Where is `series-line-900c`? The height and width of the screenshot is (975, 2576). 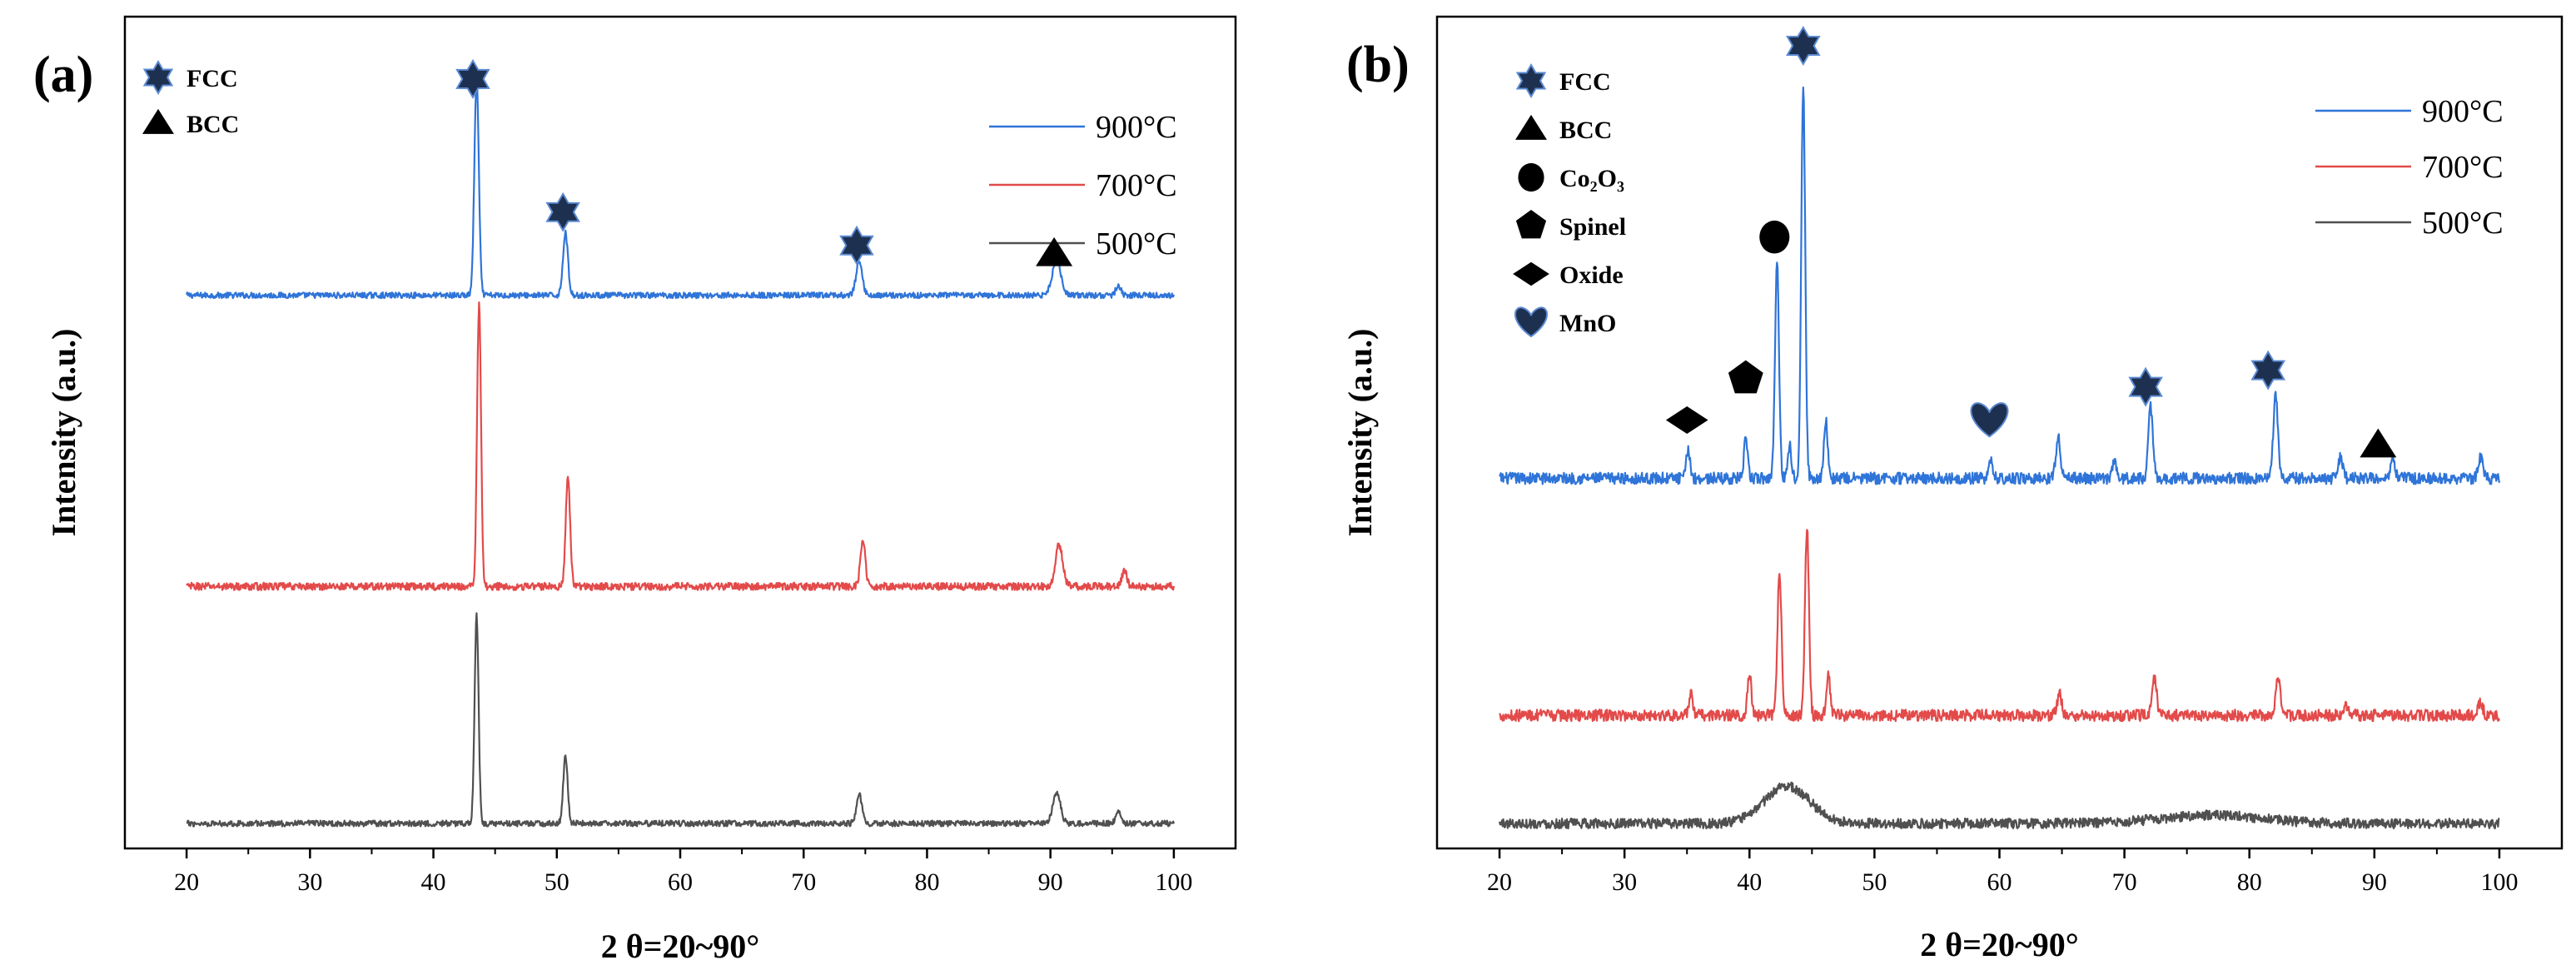
series-line-900c is located at coordinates (680, 189).